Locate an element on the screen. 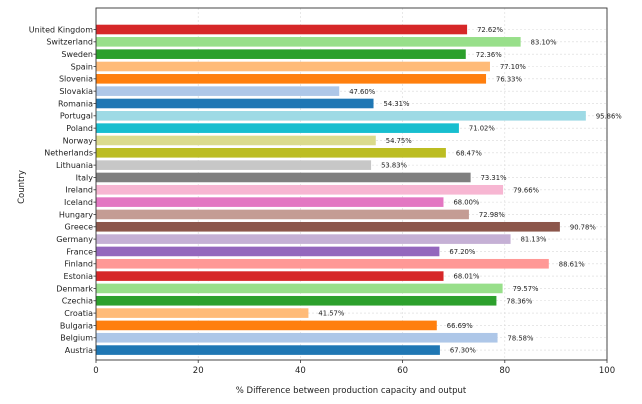 This screenshot has height=404, width=642. data-label: 71.02% is located at coordinates (482, 129).